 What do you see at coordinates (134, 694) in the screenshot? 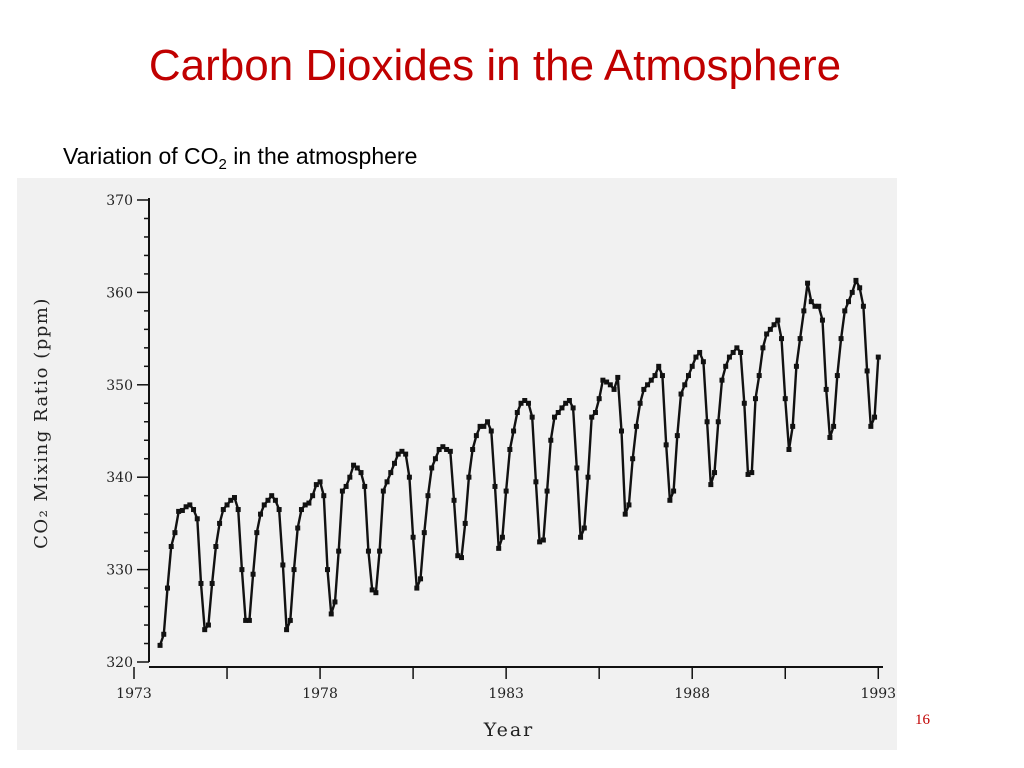
I see `x-tick-label: 1973` at bounding box center [134, 694].